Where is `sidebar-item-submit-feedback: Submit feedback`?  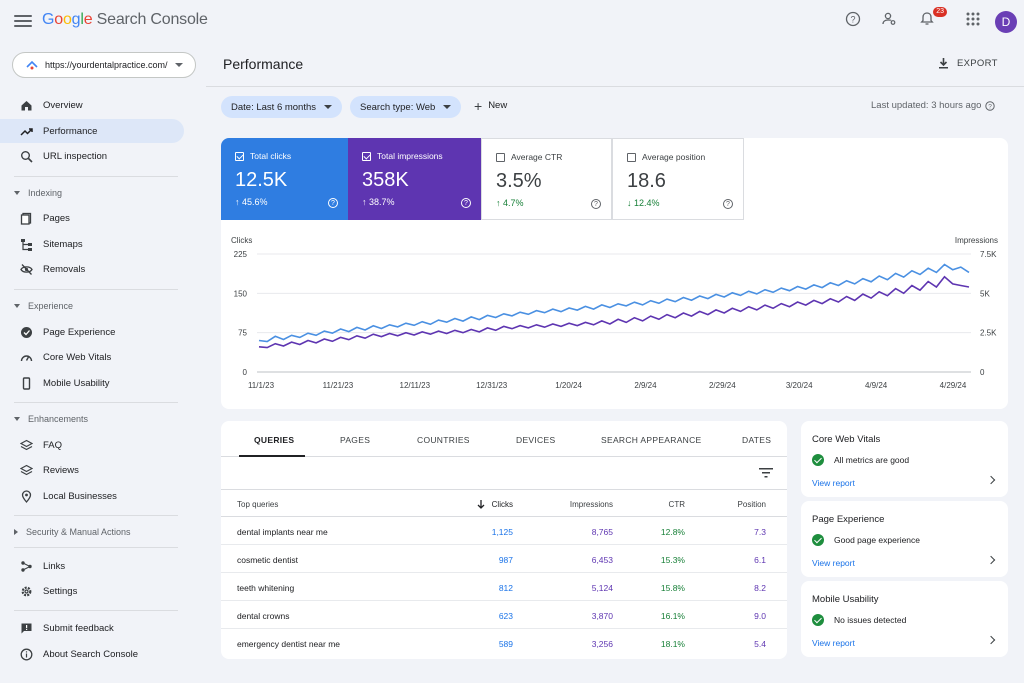
sidebar-item-submit-feedback: Submit feedback is located at coordinates (92, 628).